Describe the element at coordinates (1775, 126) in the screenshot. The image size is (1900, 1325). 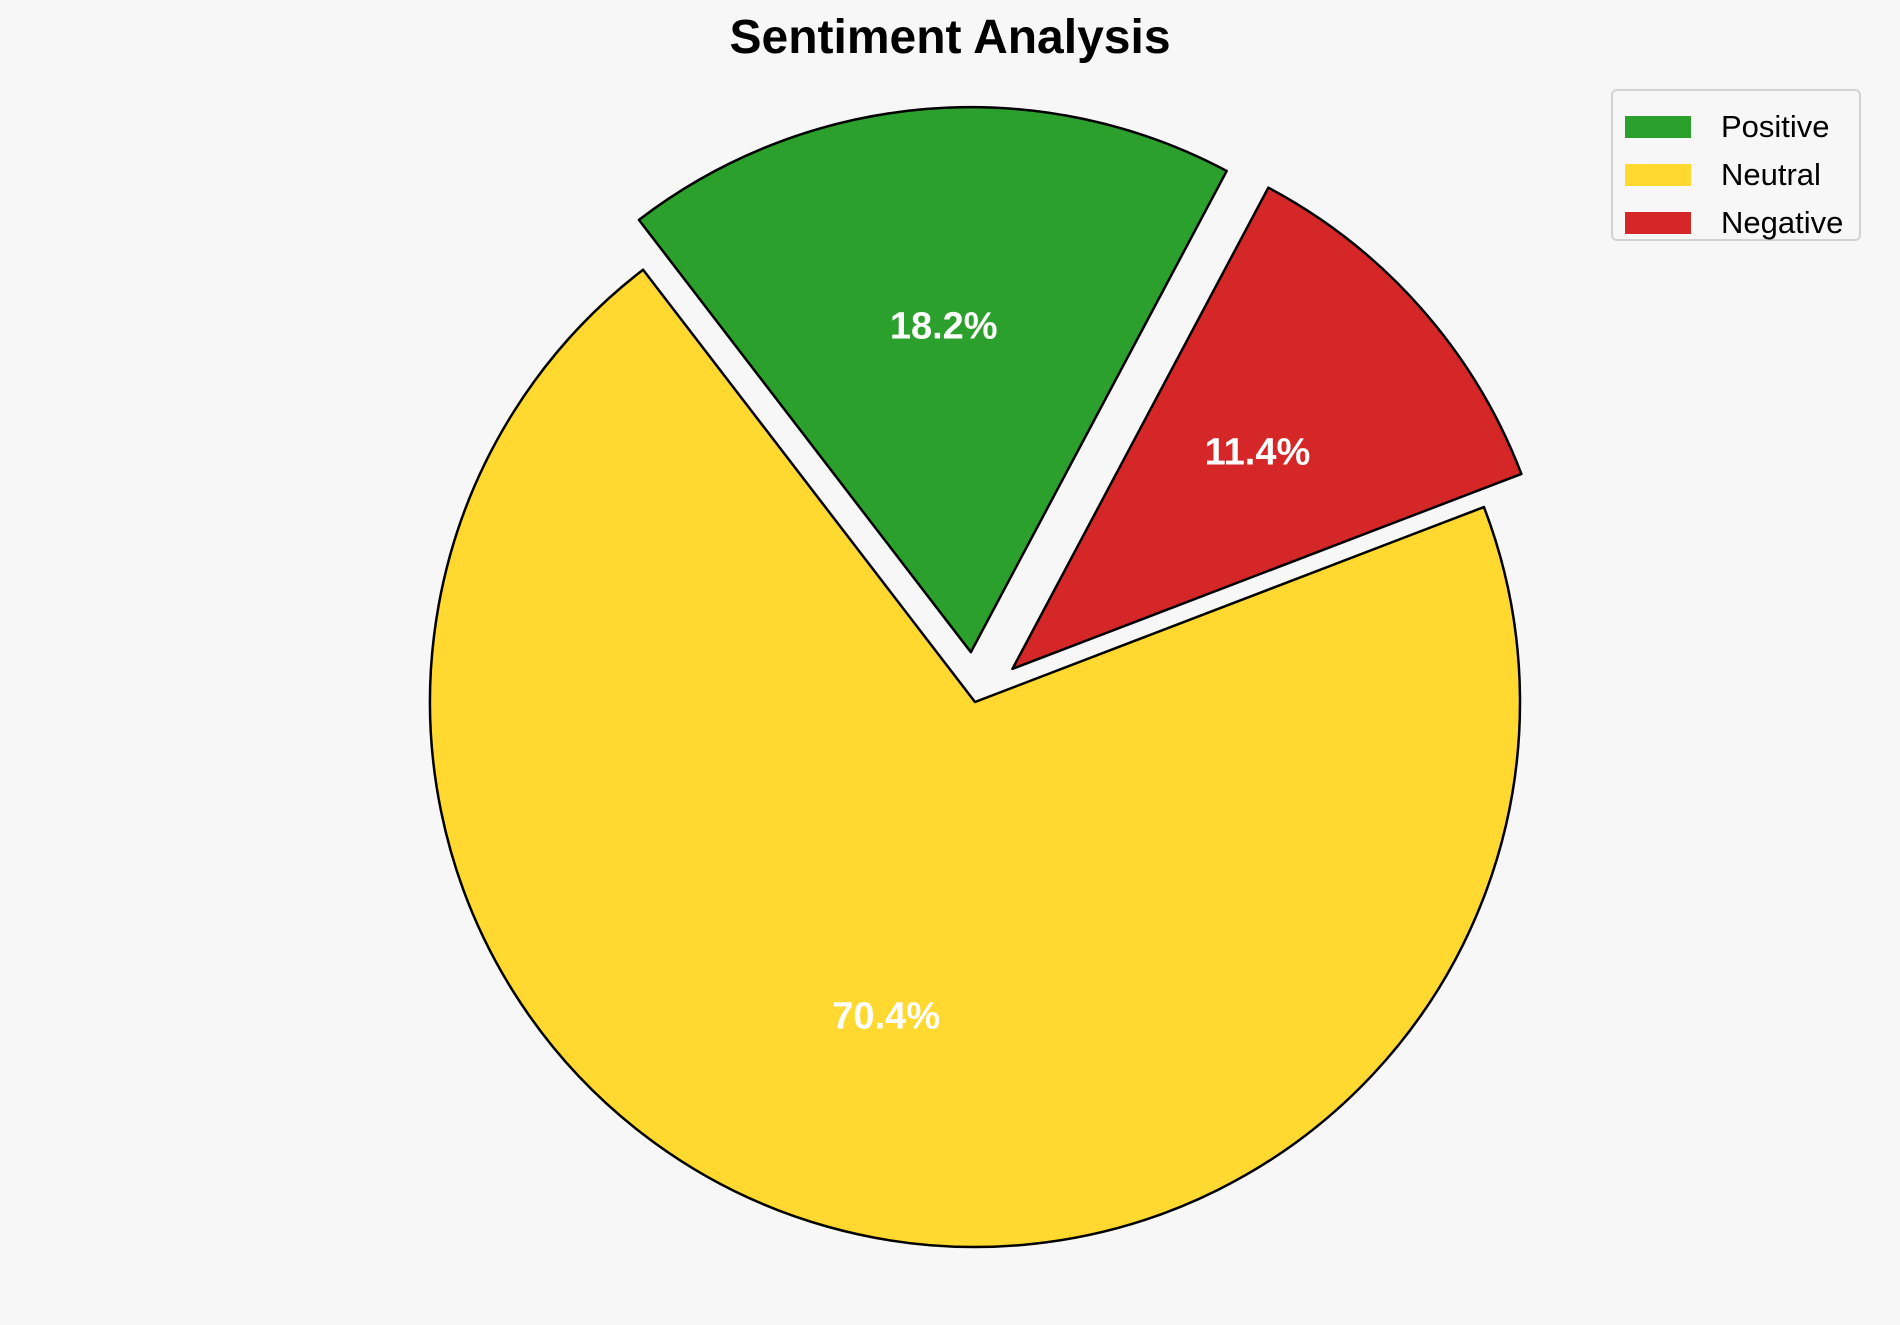
I see `legend-label-positive: Positive` at that location.